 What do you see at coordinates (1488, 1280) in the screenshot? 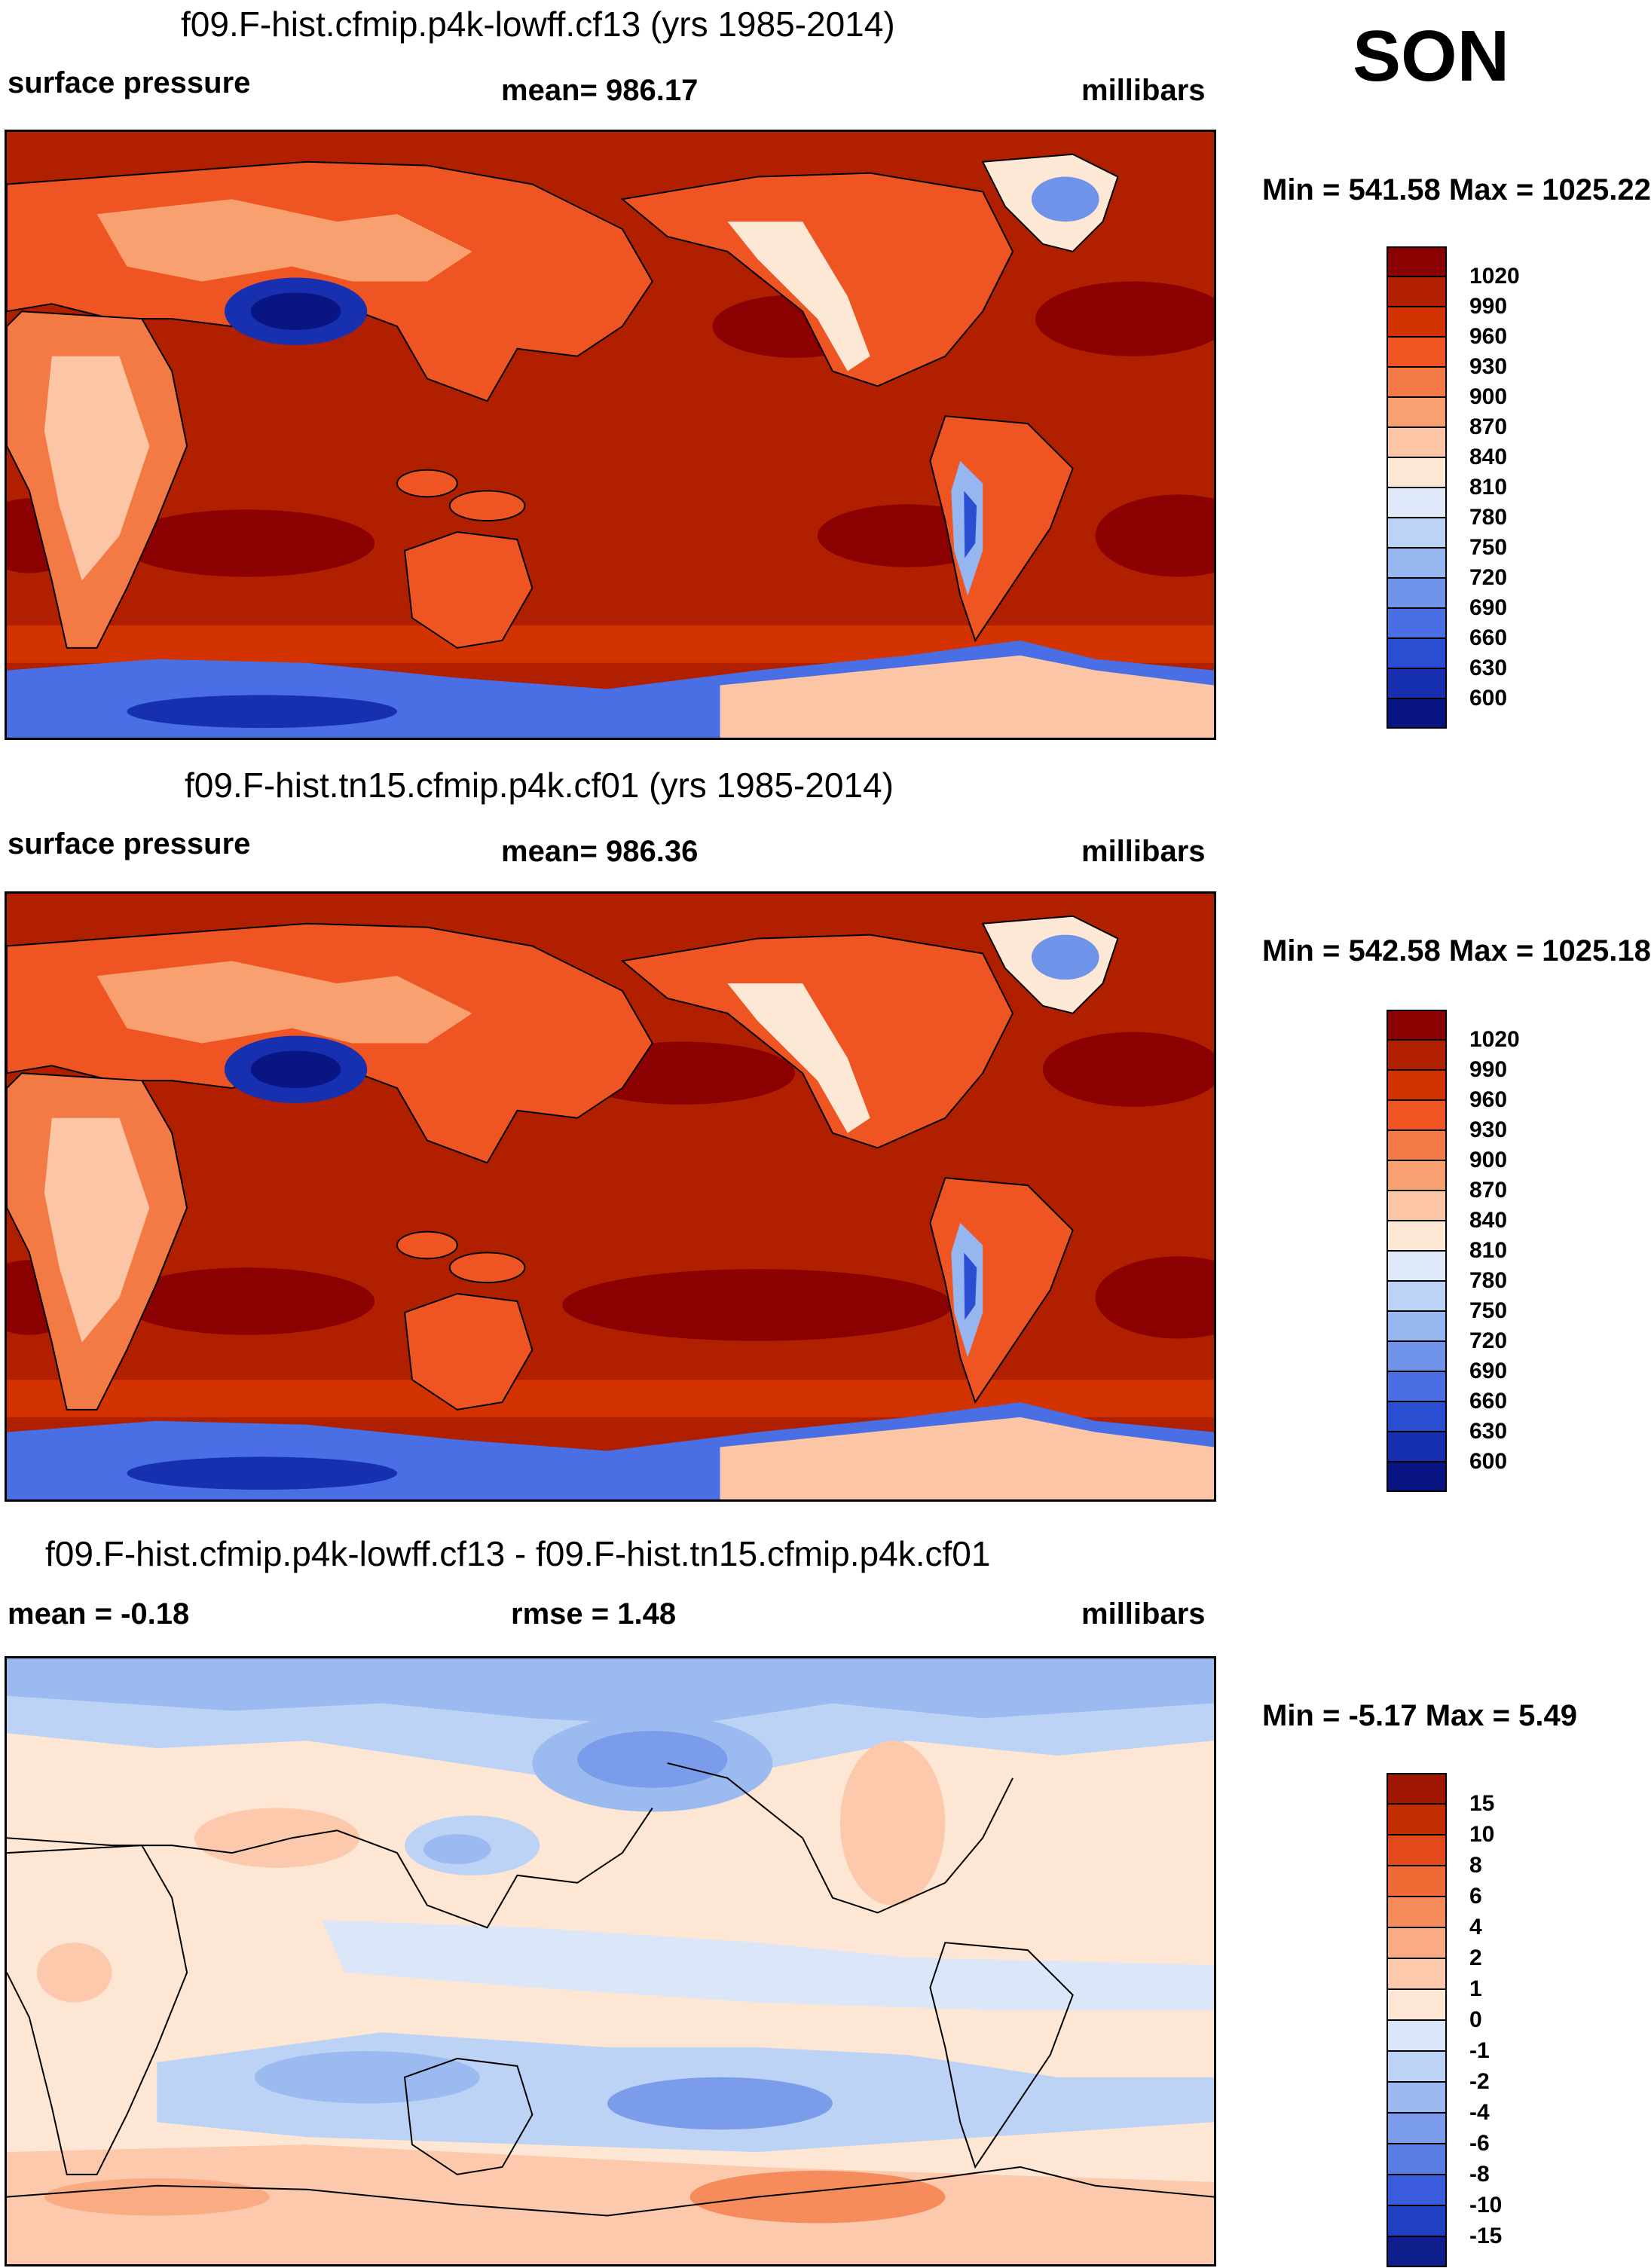
I see `colorbar-tick: 780` at bounding box center [1488, 1280].